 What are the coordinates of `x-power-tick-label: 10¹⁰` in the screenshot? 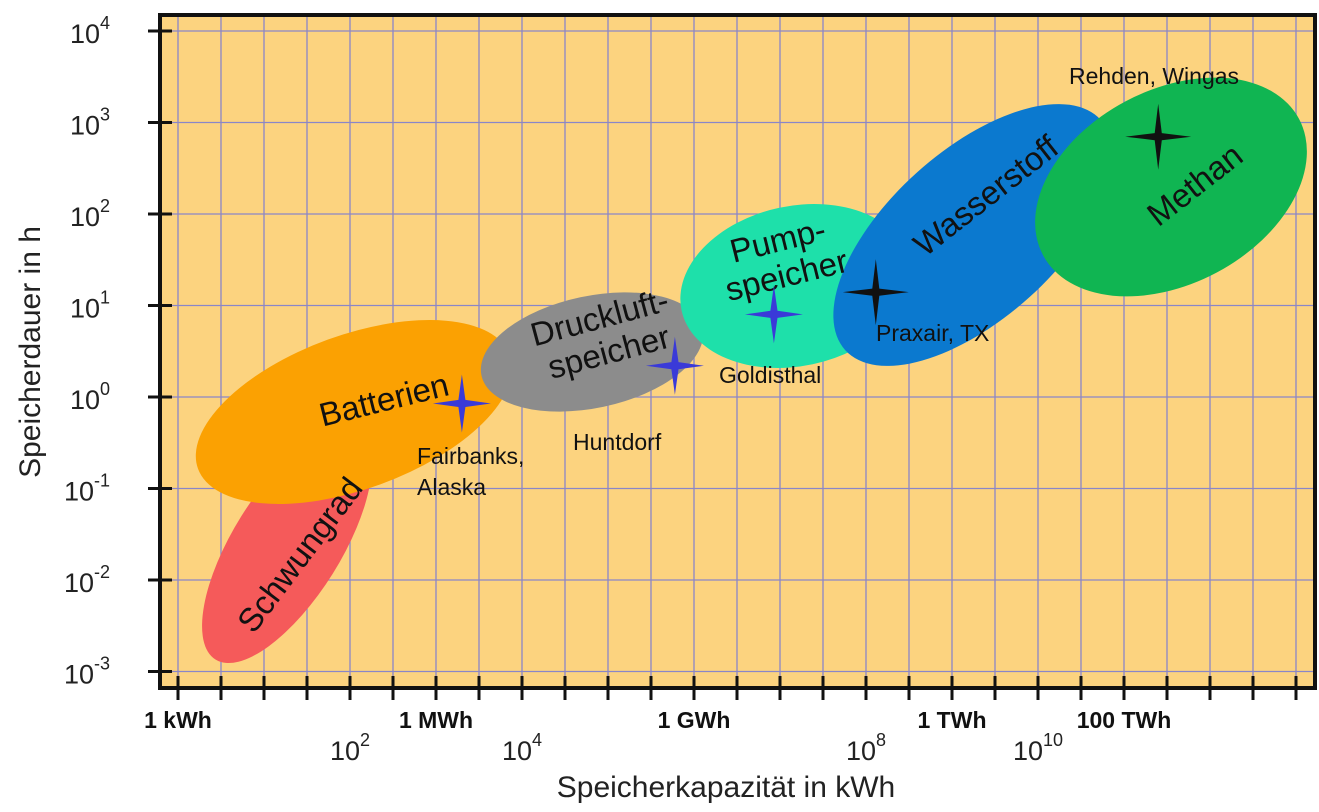 It's located at (1038, 748).